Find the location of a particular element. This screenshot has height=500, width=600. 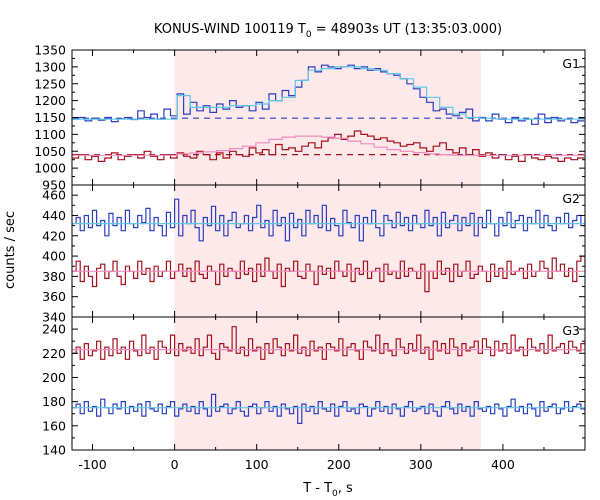

y-tick-label: 220 is located at coordinates (54, 353).